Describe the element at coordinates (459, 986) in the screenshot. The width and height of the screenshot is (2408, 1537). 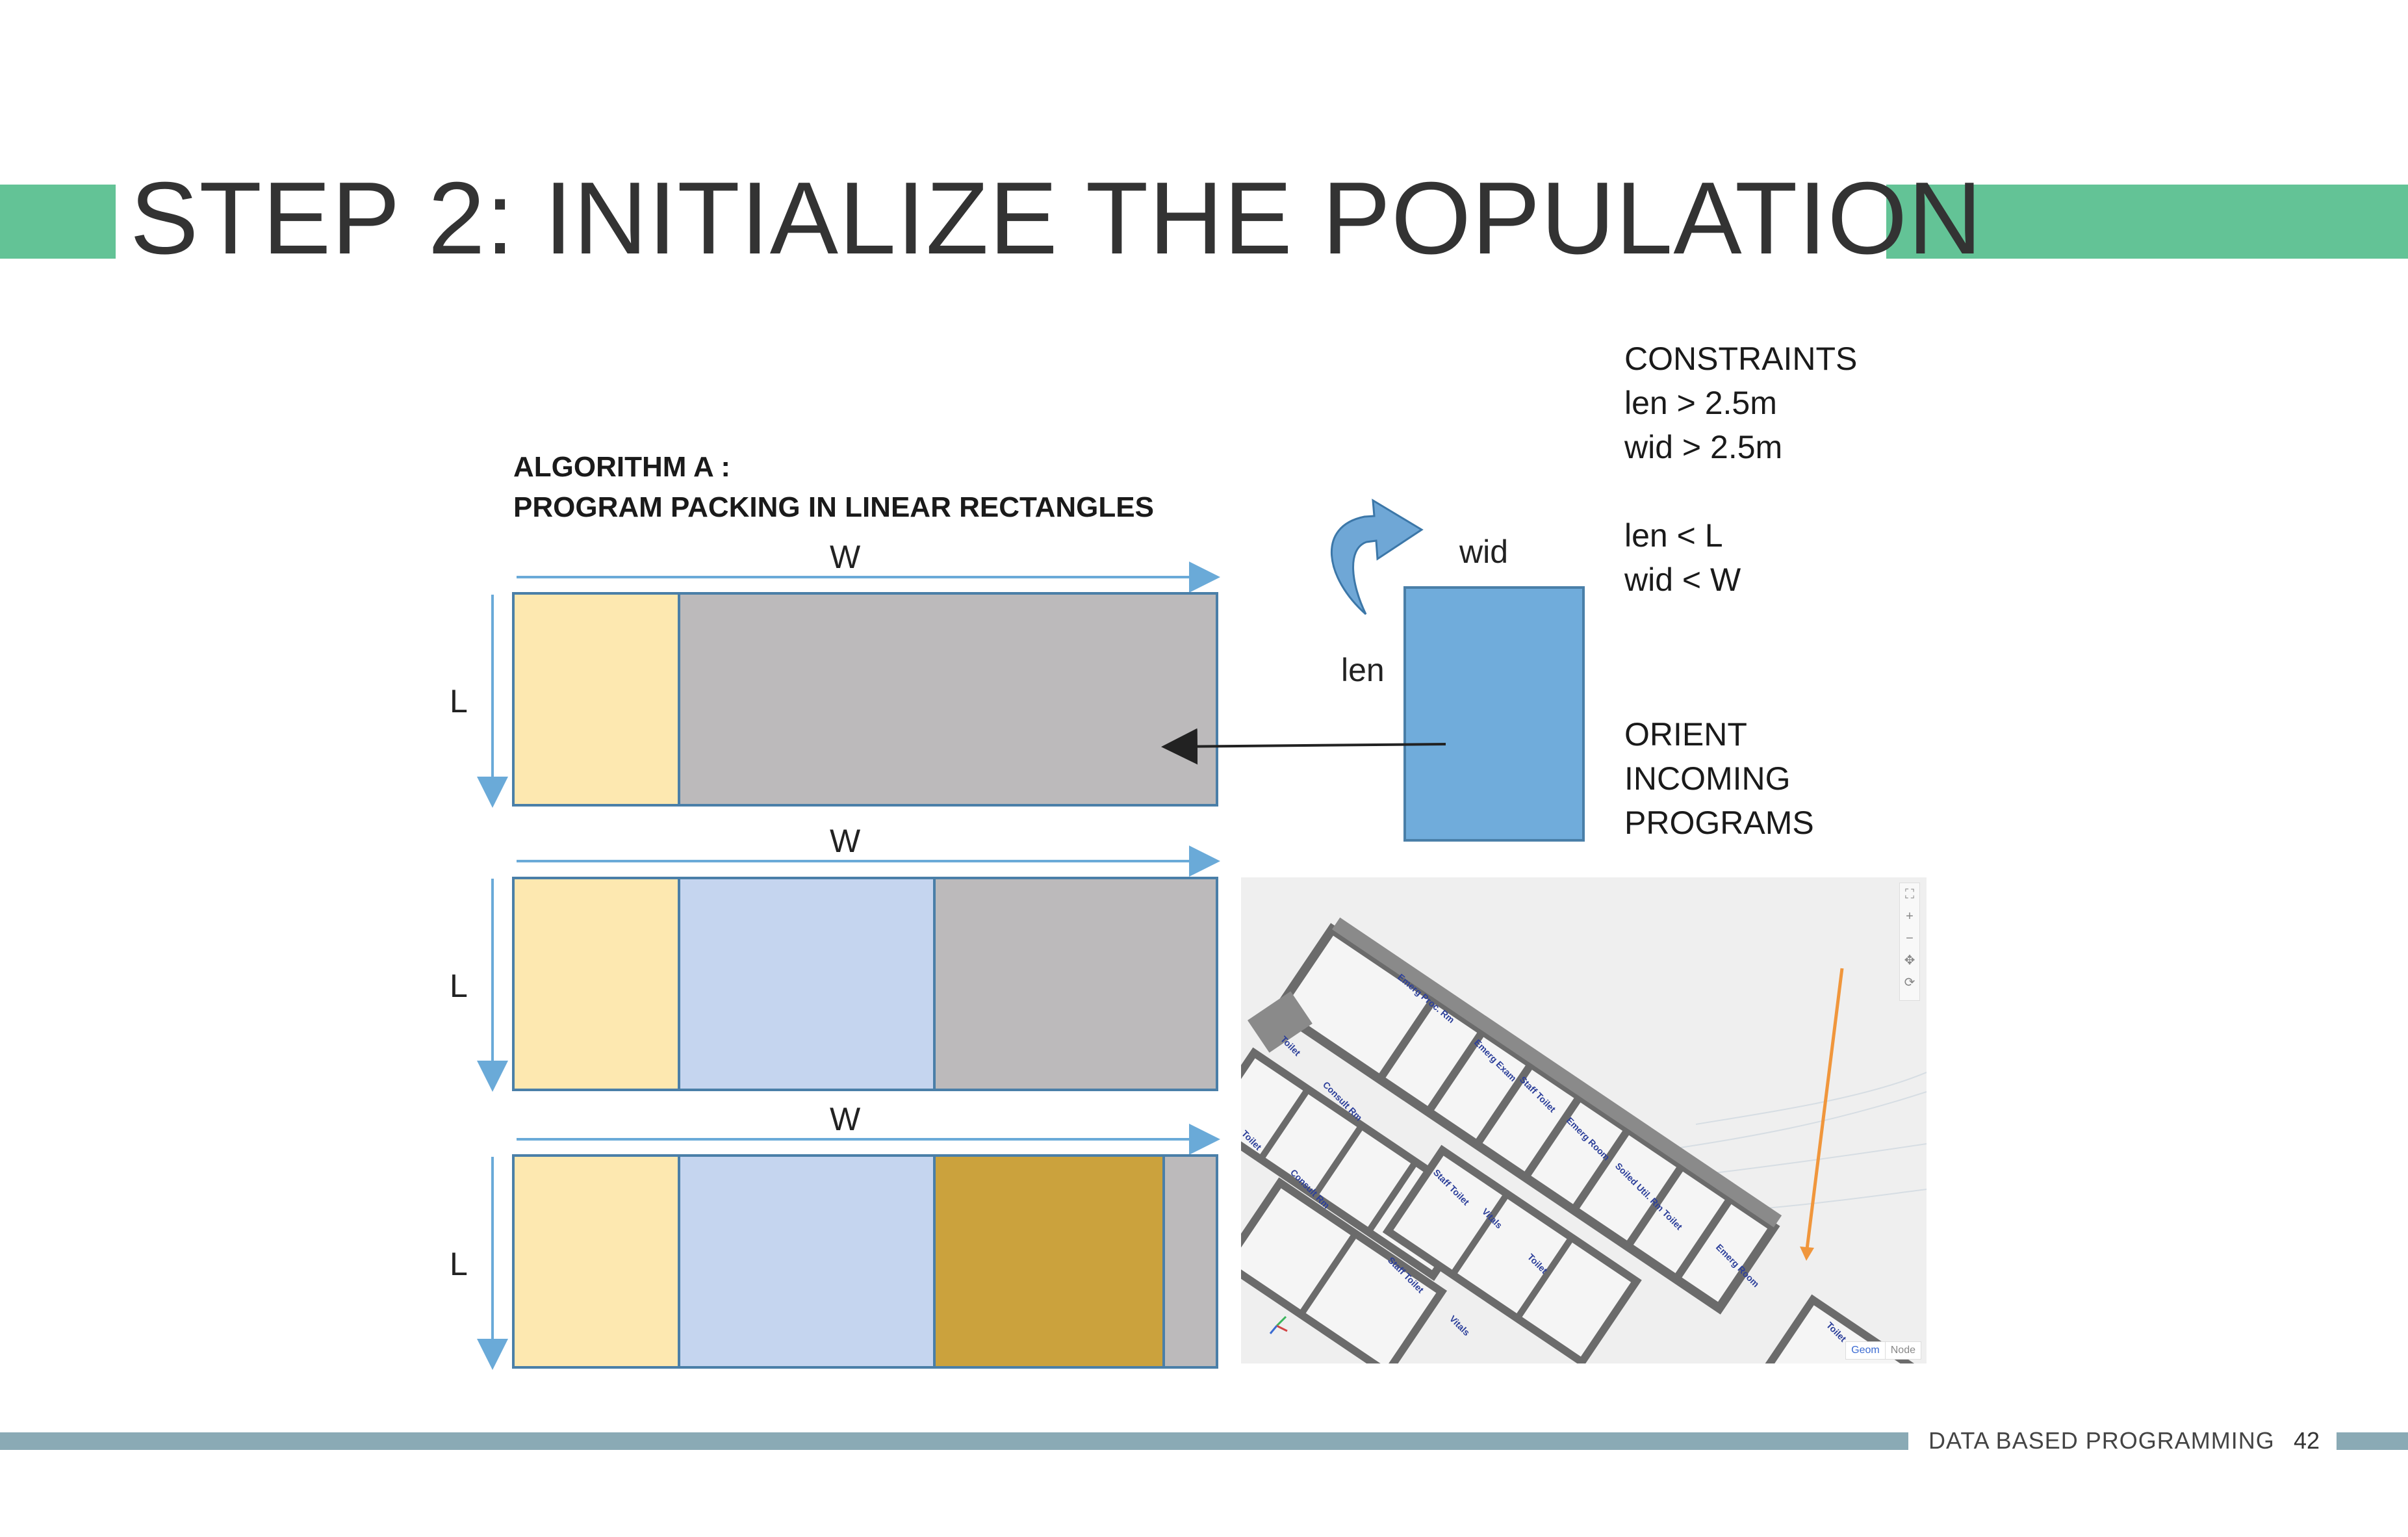
I see `length-label-row2: L` at that location.